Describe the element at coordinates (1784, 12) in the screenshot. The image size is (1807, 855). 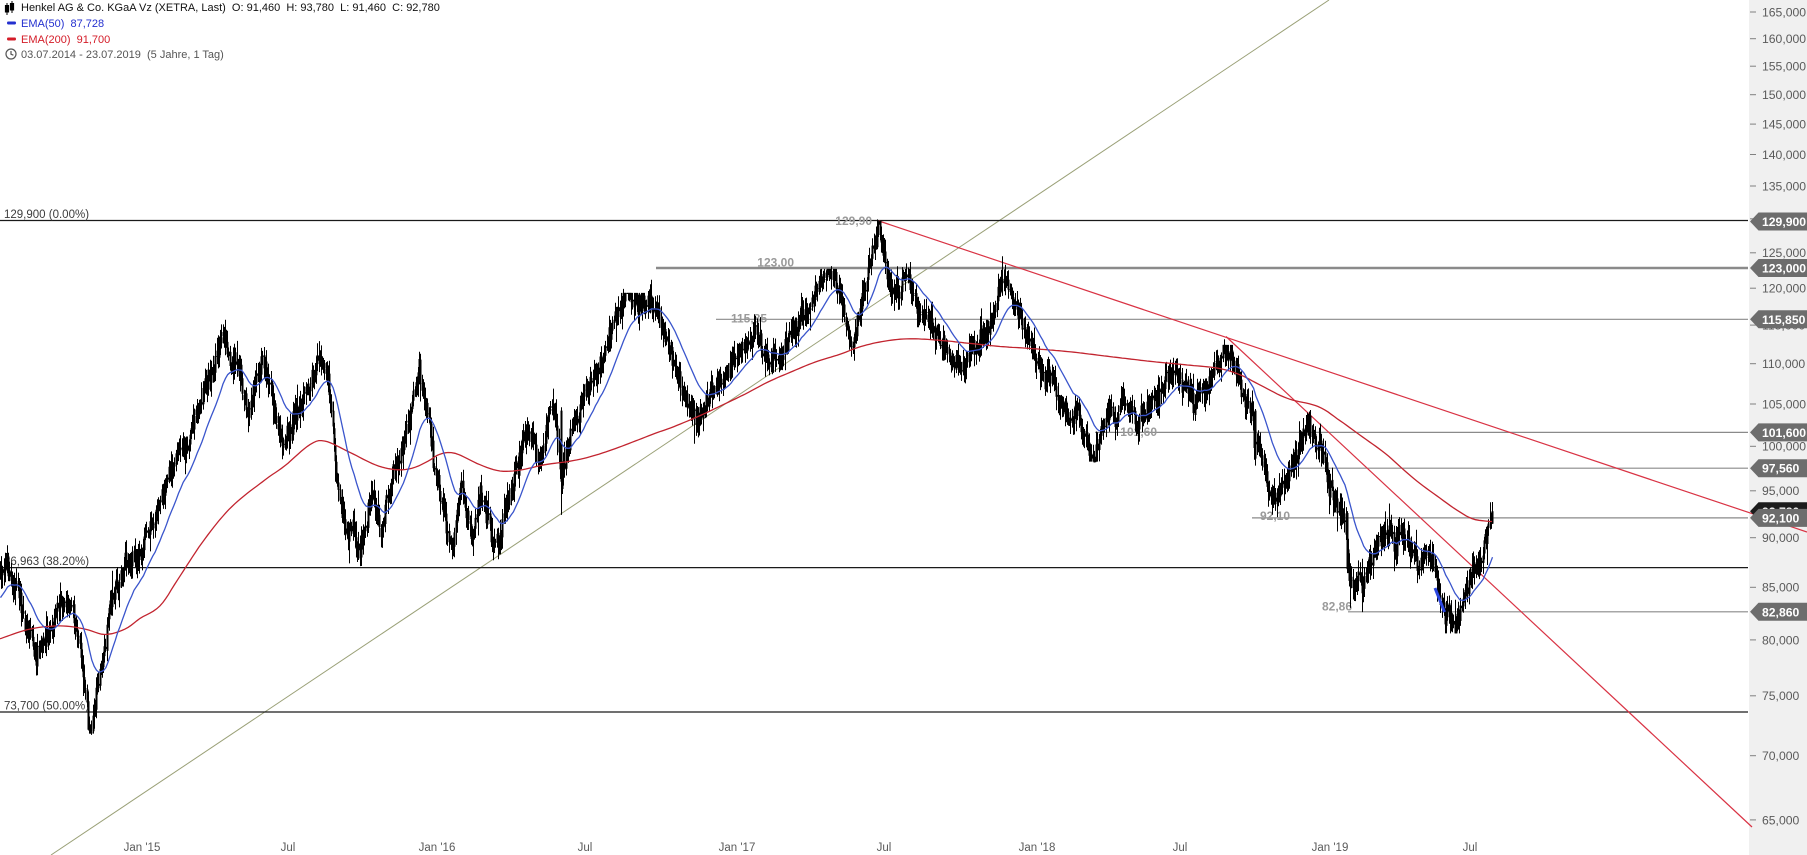
I see `svg-text: 165,000` at that location.